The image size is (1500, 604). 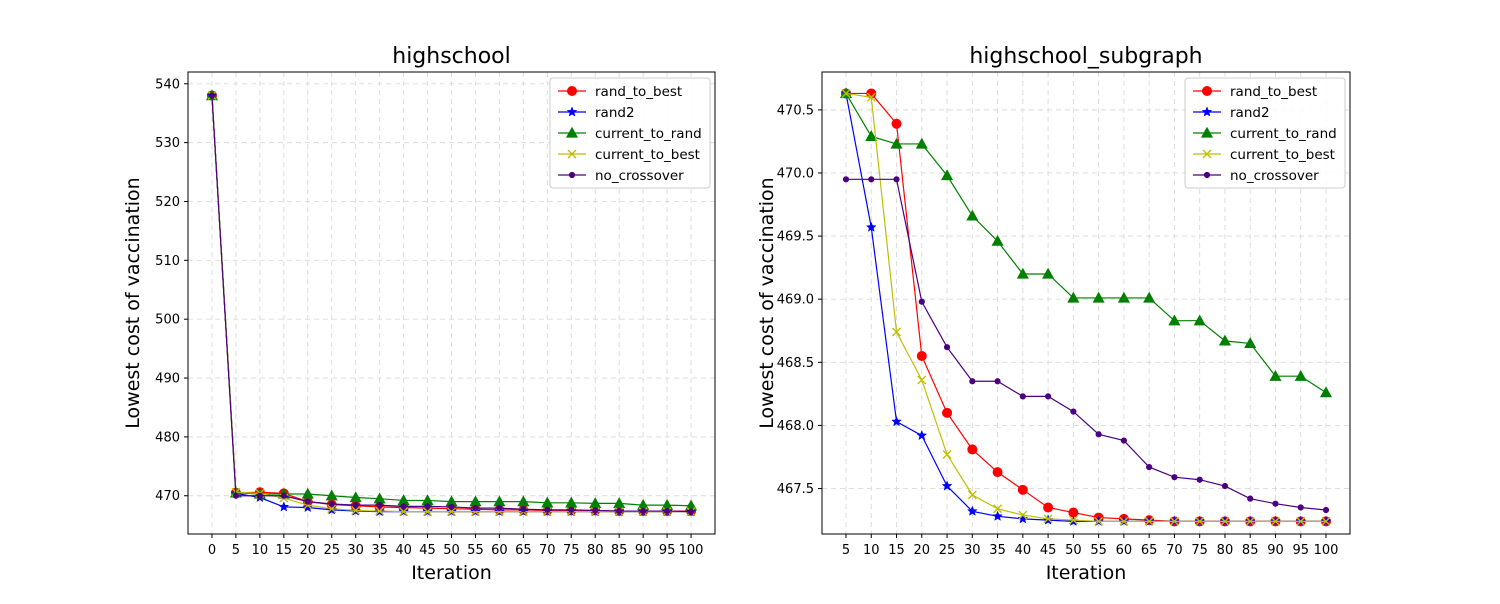 I want to click on y-tick-label: 530, so click(x=167, y=143).